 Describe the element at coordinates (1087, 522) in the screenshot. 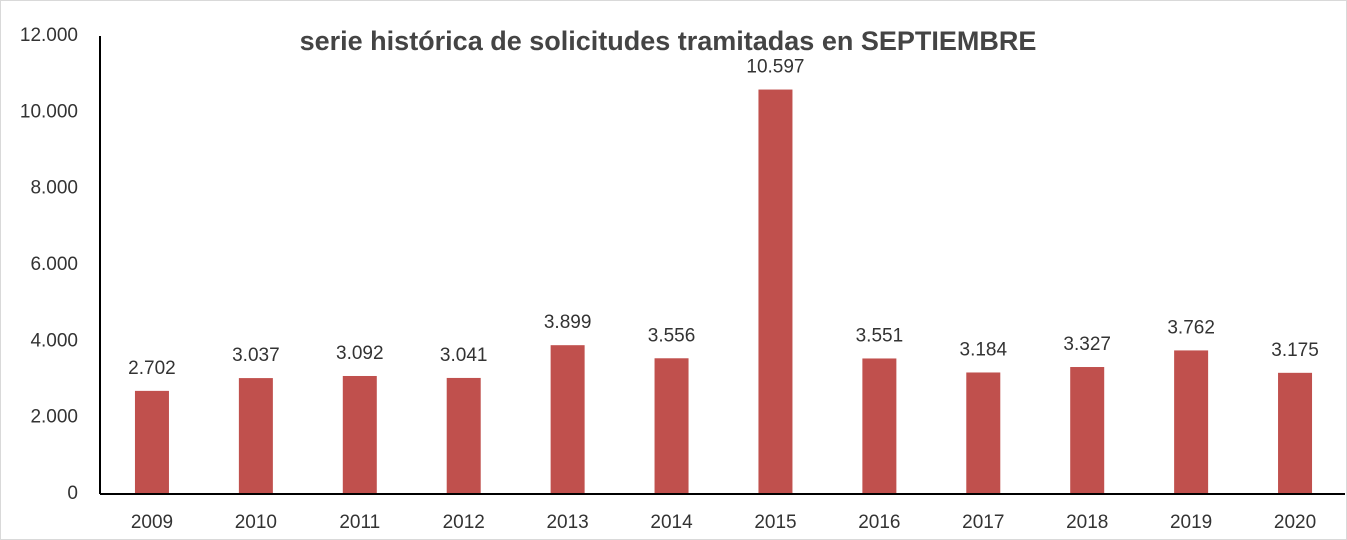

I see `x-tick-label: 2018` at that location.